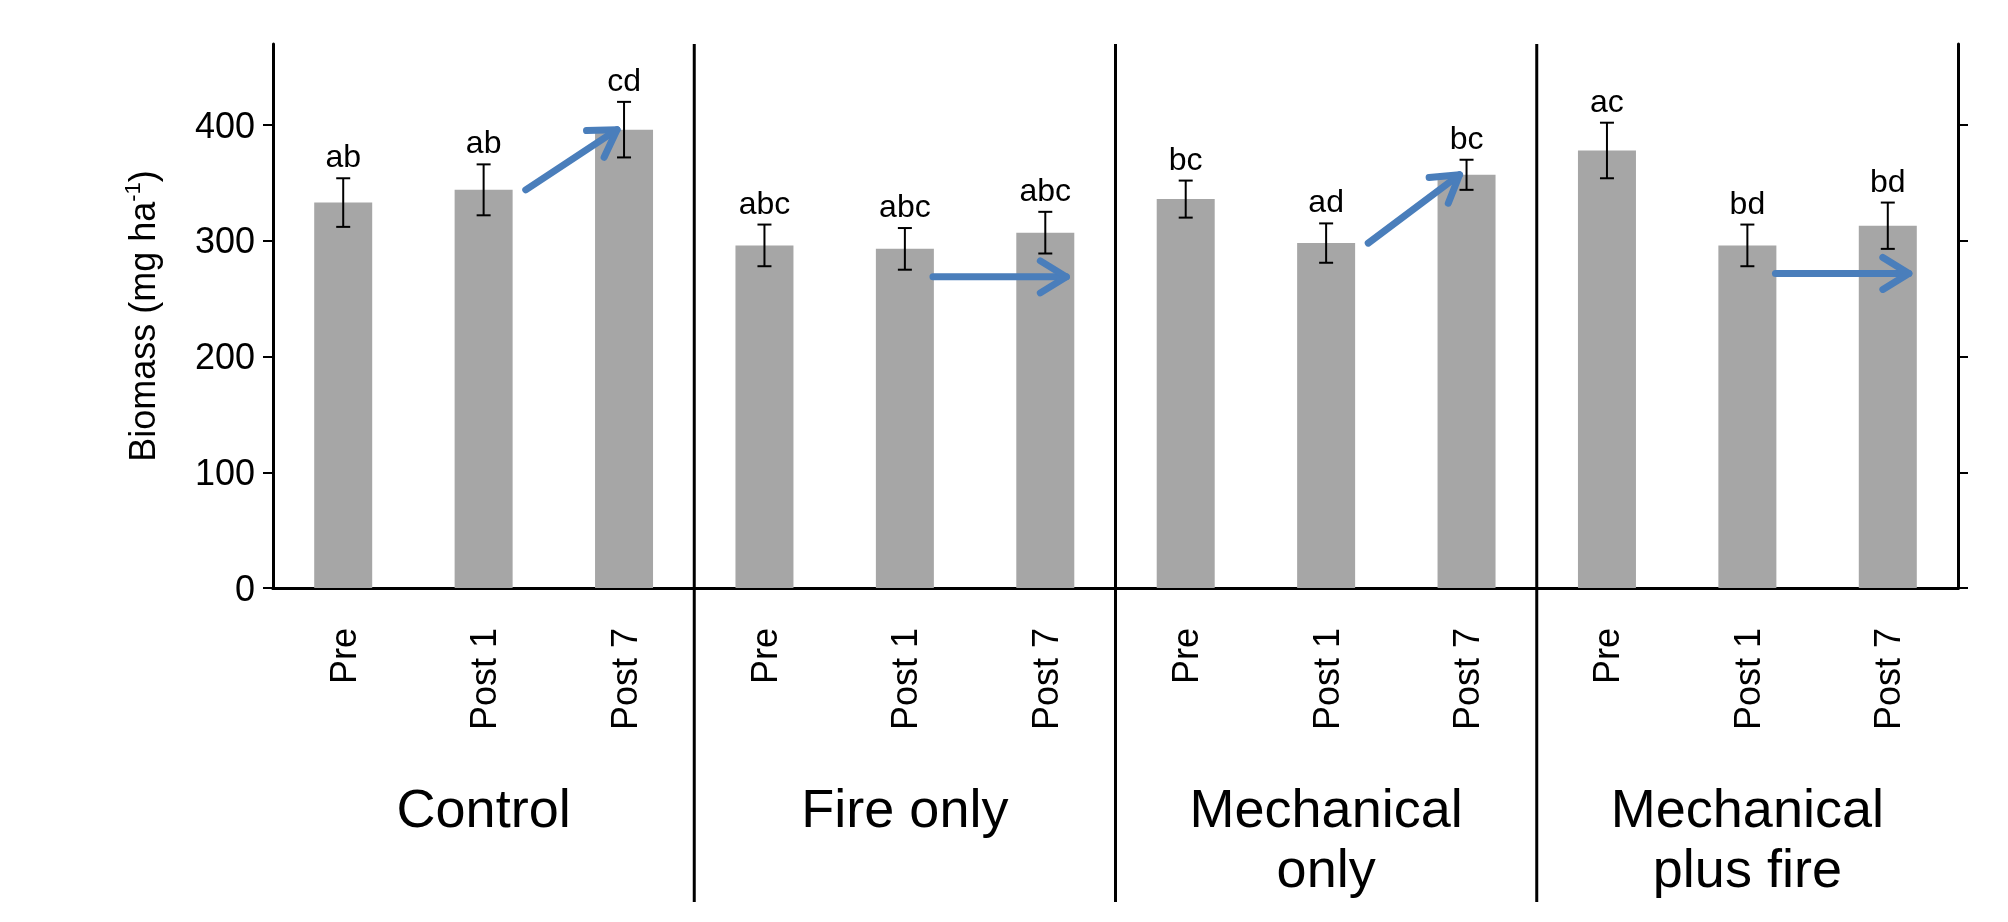 Image resolution: width=2008 pixels, height=922 pixels. I want to click on text: Mechanical only, so click(1326, 838).